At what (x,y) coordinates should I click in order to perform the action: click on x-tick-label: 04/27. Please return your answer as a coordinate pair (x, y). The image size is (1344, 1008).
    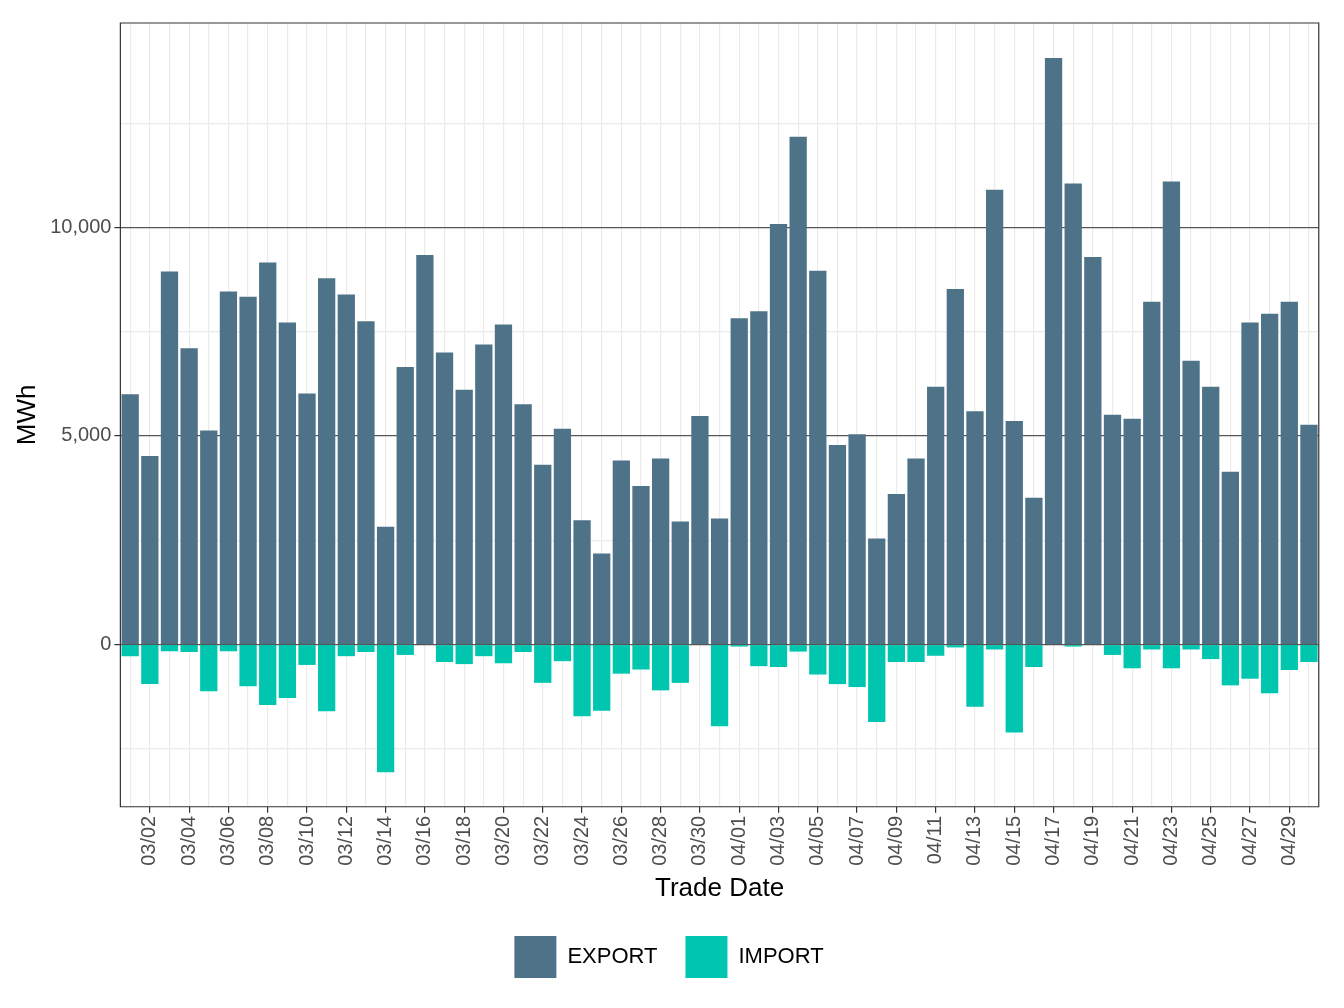
    Looking at the image, I should click on (1248, 840).